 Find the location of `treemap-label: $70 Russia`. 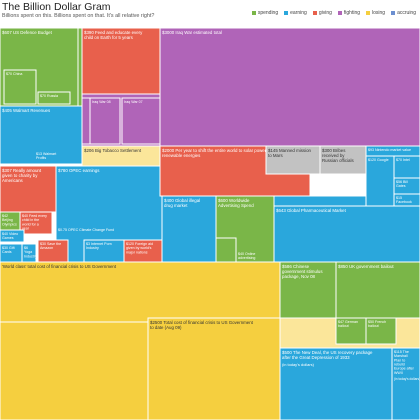

treemap-label: $70 Russia is located at coordinates (49, 96).